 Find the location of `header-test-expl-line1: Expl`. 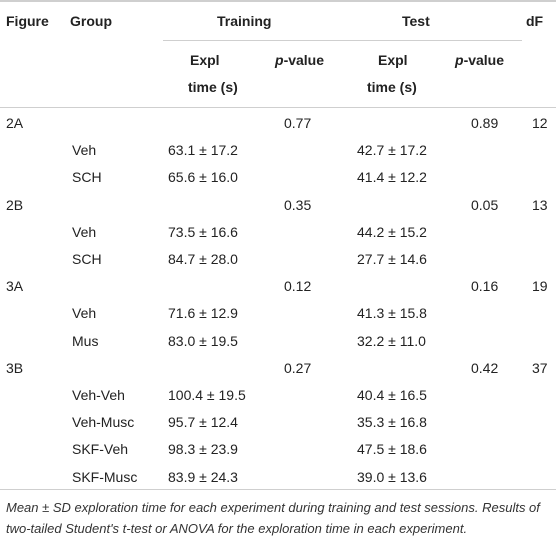

header-test-expl-line1: Expl is located at coordinates (393, 60).